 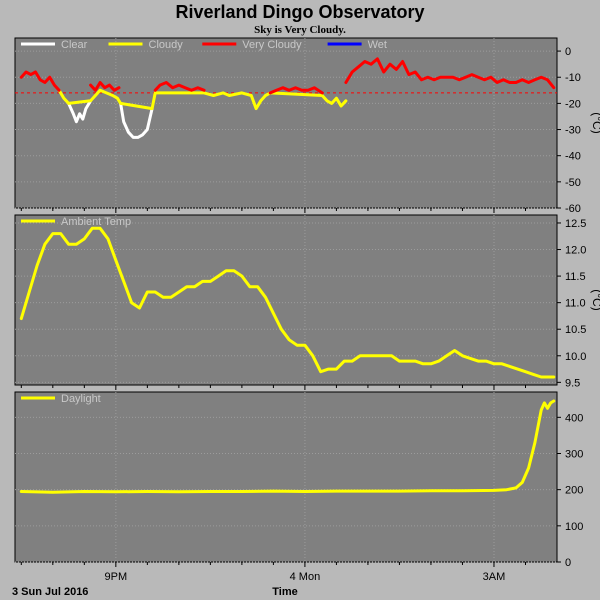 What do you see at coordinates (377, 45) in the screenshot?
I see `legend-wet-label: Wet` at bounding box center [377, 45].